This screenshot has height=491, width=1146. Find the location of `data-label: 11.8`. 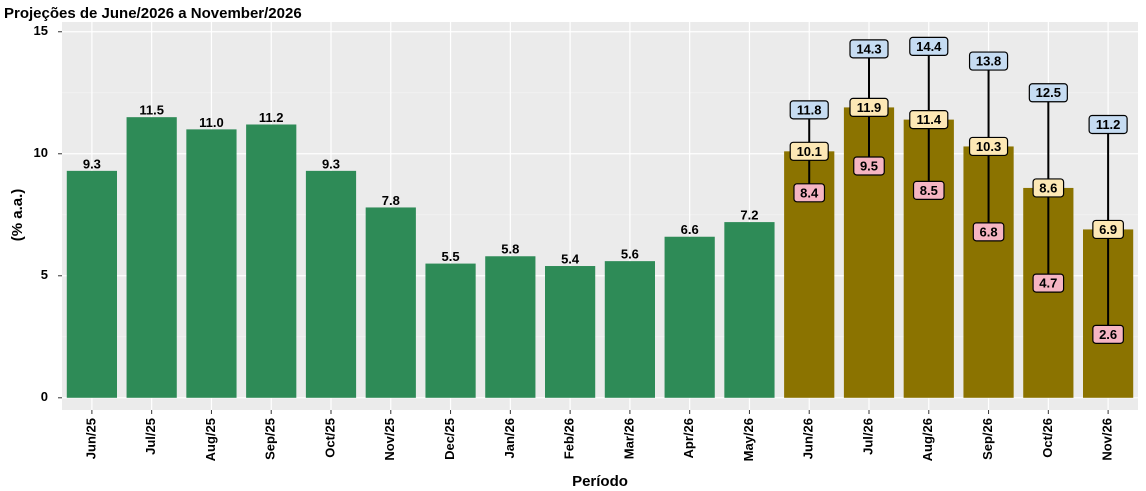

data-label: 11.8 is located at coordinates (809, 109).